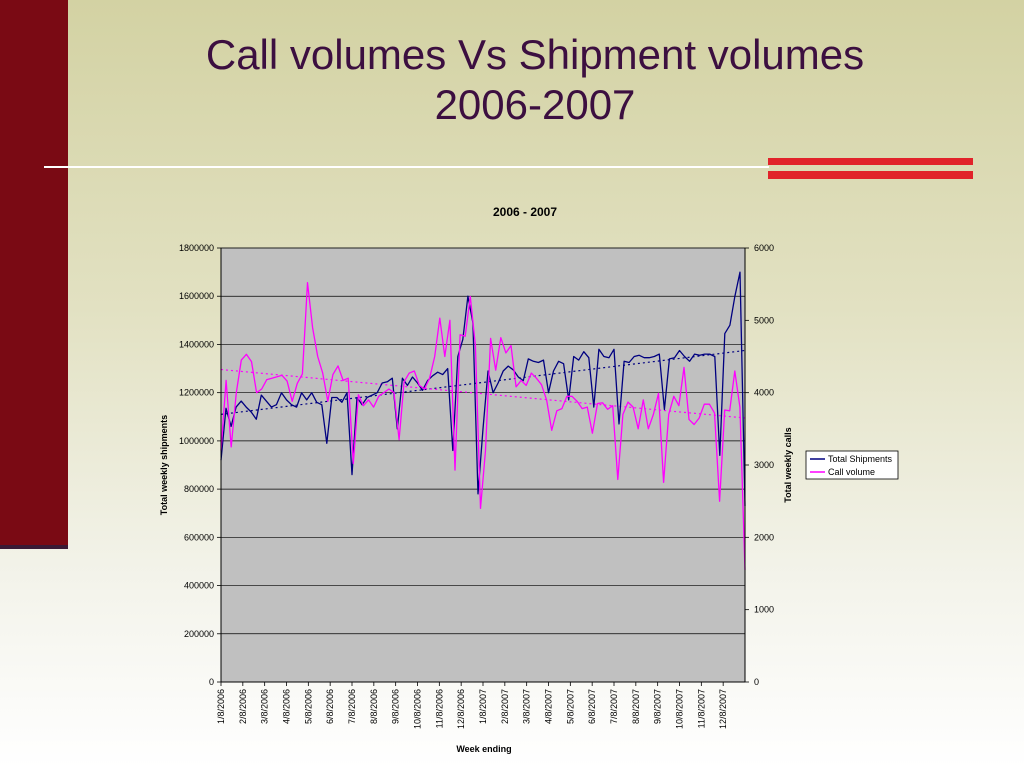  Describe the element at coordinates (614, 706) in the screenshot. I see `x-tick-label: 7/8/2007` at that location.